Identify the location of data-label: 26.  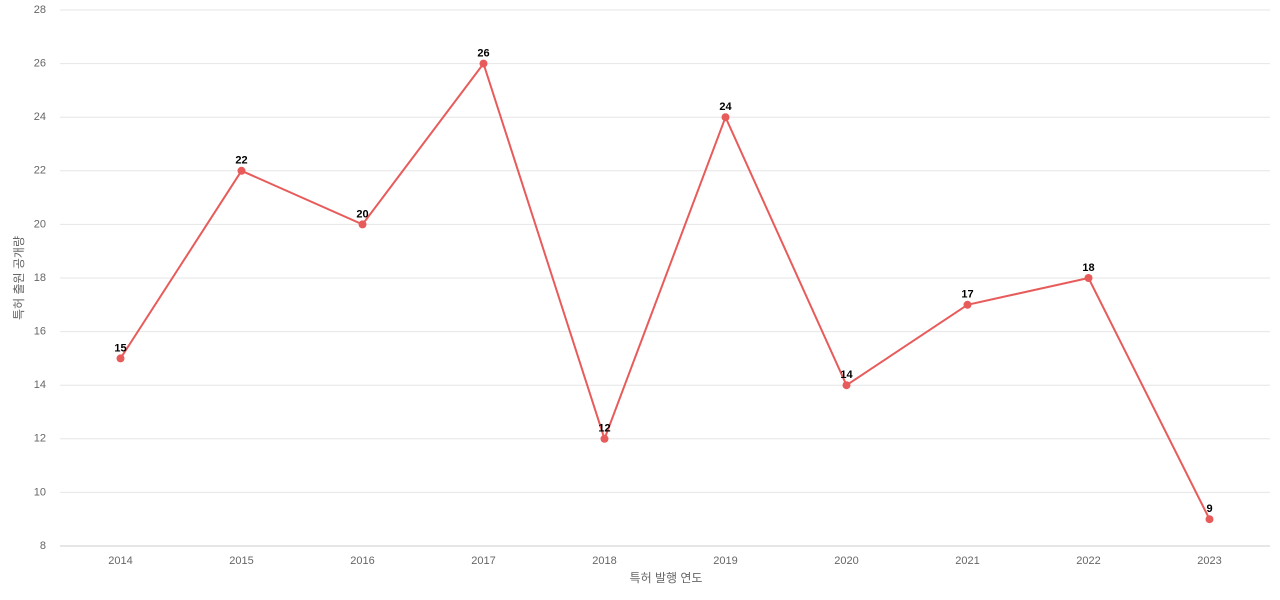
(483, 54).